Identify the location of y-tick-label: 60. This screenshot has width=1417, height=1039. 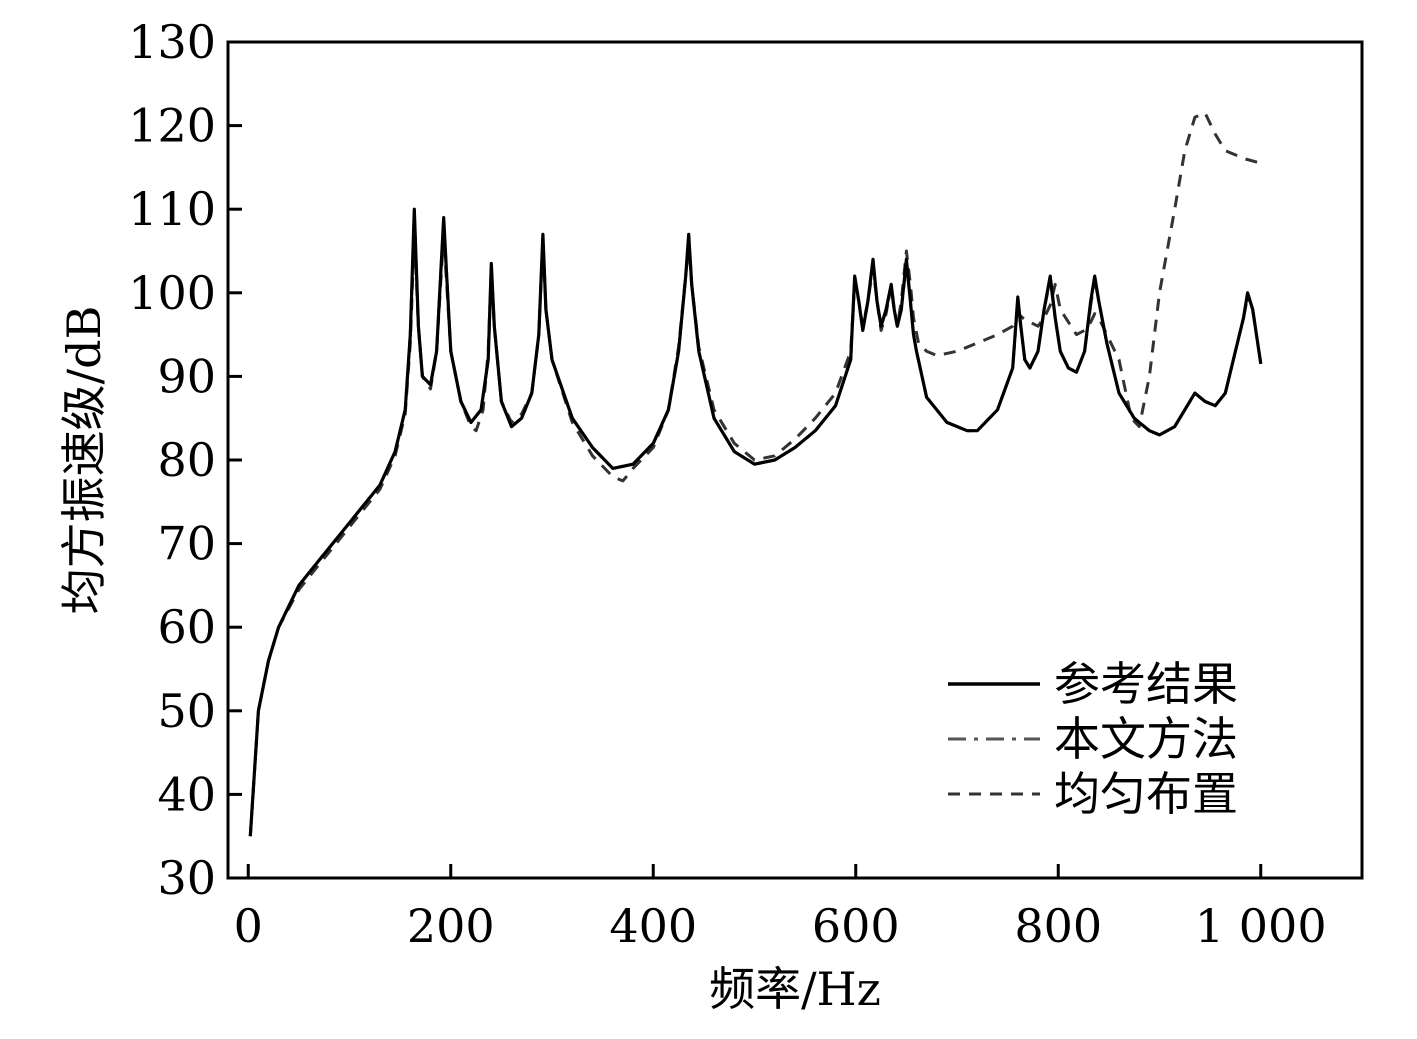
(186, 627).